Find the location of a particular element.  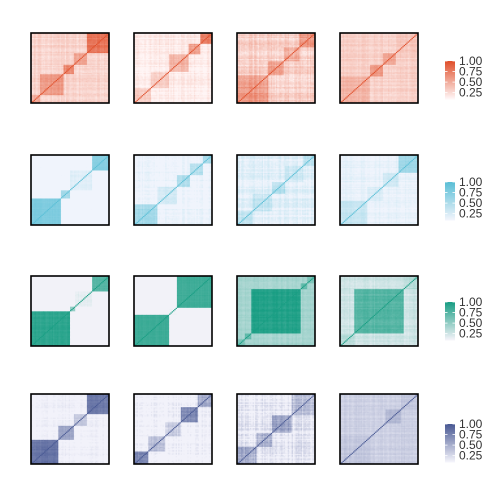

heatmap-panel-r1-c1 is located at coordinates (70, 68).